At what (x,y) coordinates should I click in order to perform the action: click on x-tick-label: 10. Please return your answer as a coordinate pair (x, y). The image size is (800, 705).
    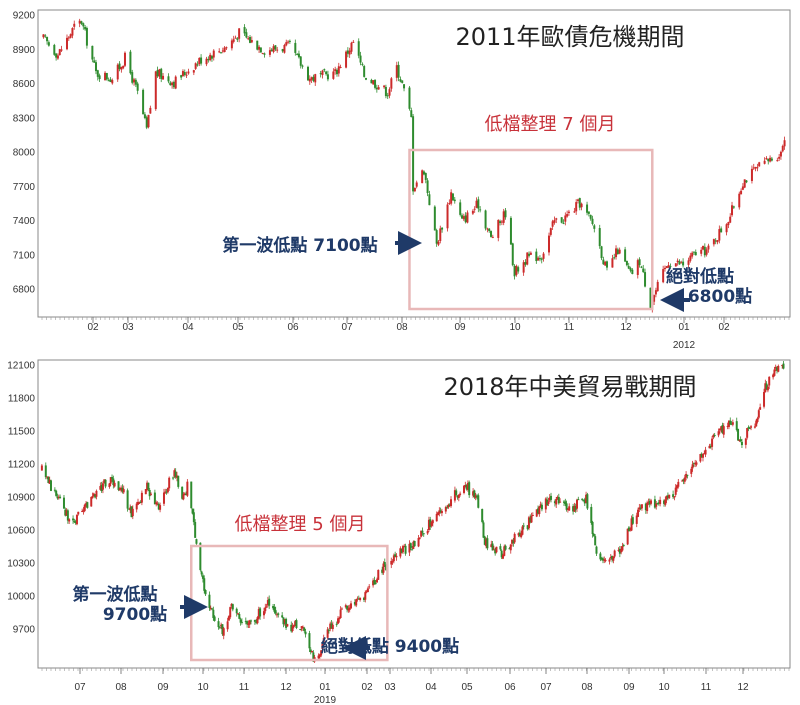
    Looking at the image, I should click on (664, 687).